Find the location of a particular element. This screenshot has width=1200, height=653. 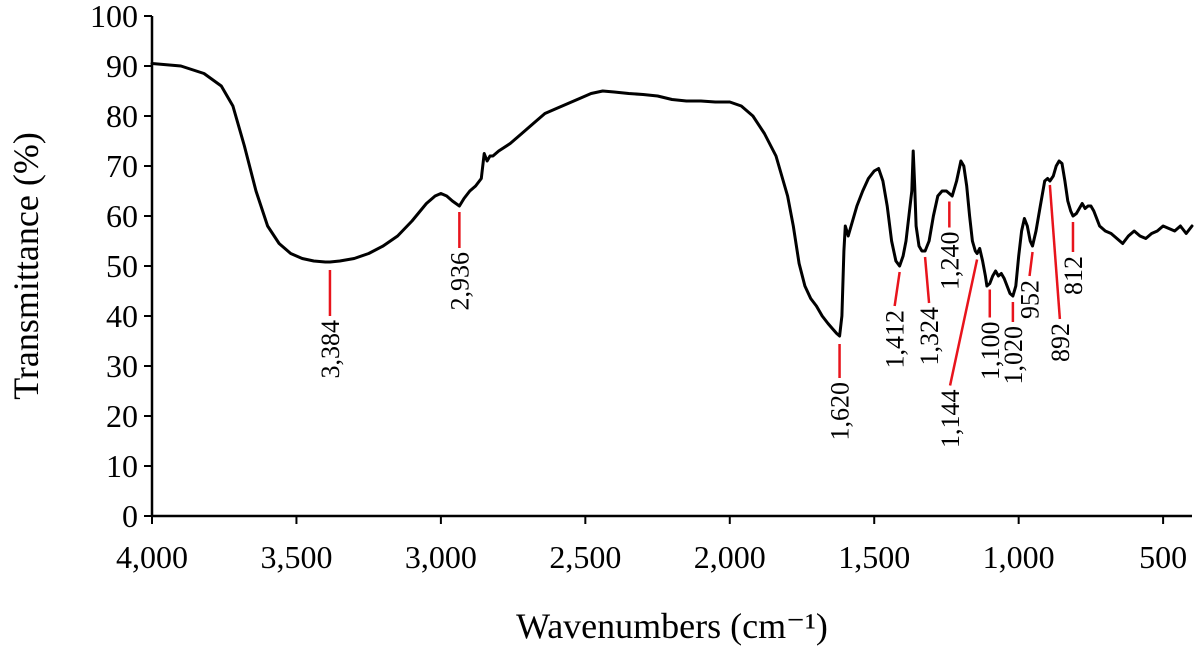

y-axis-title: Transmittance (%) is located at coordinates (26, 266).